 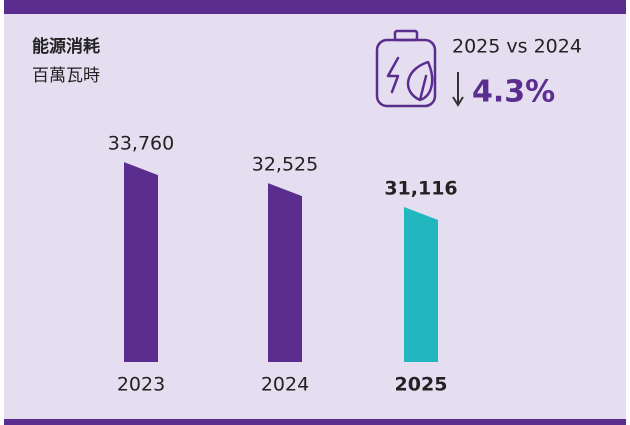 I want to click on comparison-label: 2025 vs 2024, so click(x=517, y=47).